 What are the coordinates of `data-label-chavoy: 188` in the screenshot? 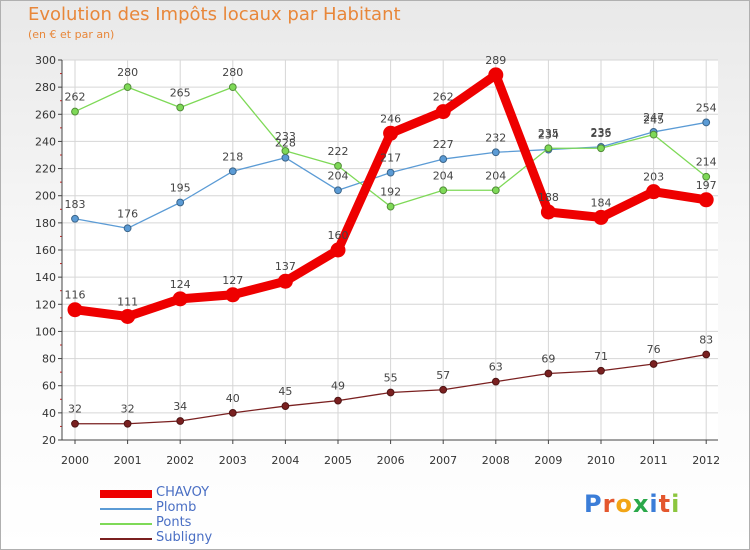 It's located at (548, 197).